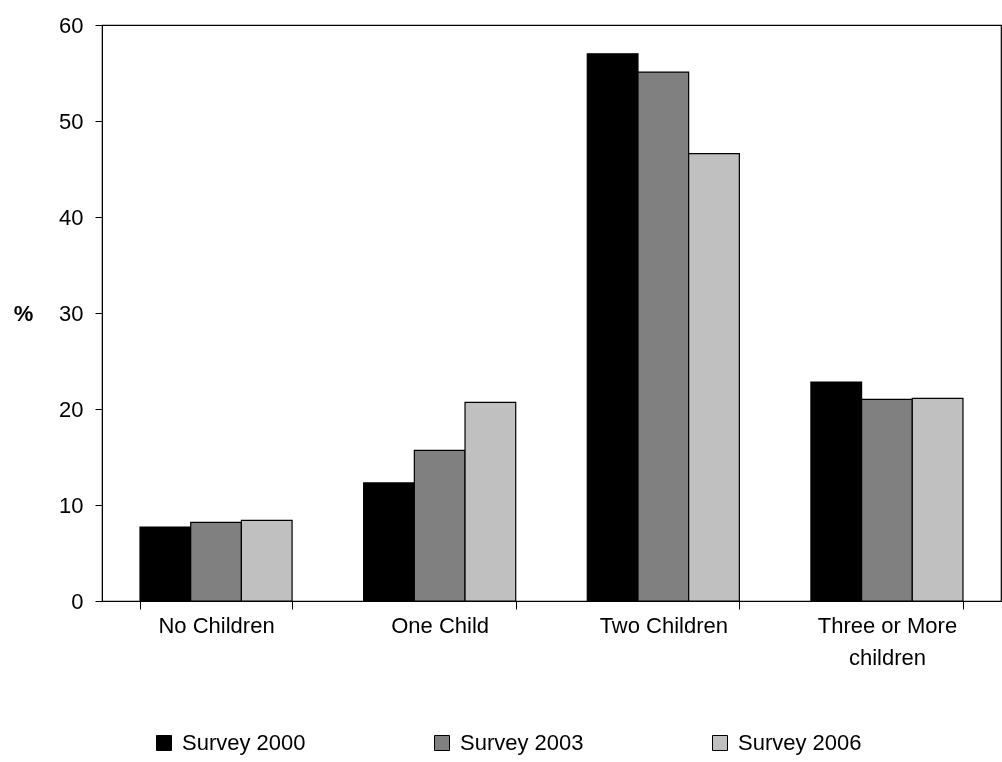 The image size is (1002, 762). Describe the element at coordinates (522, 742) in the screenshot. I see `legend-label: Survey 2003` at that location.